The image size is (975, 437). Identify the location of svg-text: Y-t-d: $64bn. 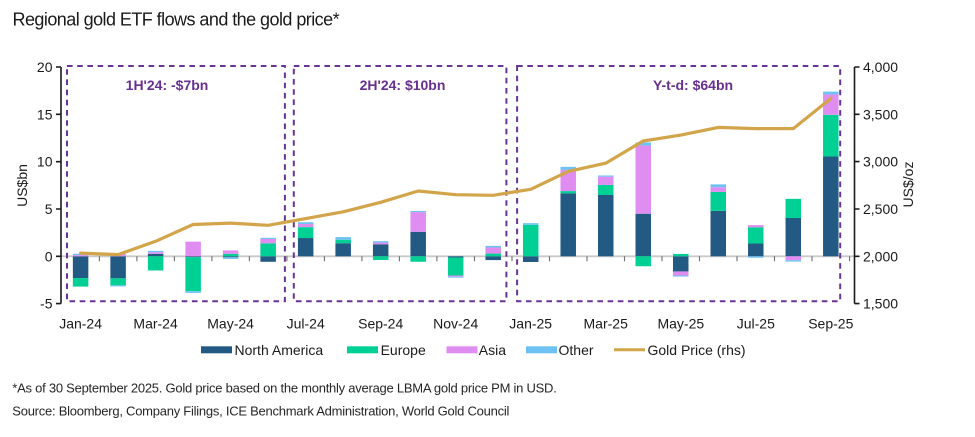
(693, 85).